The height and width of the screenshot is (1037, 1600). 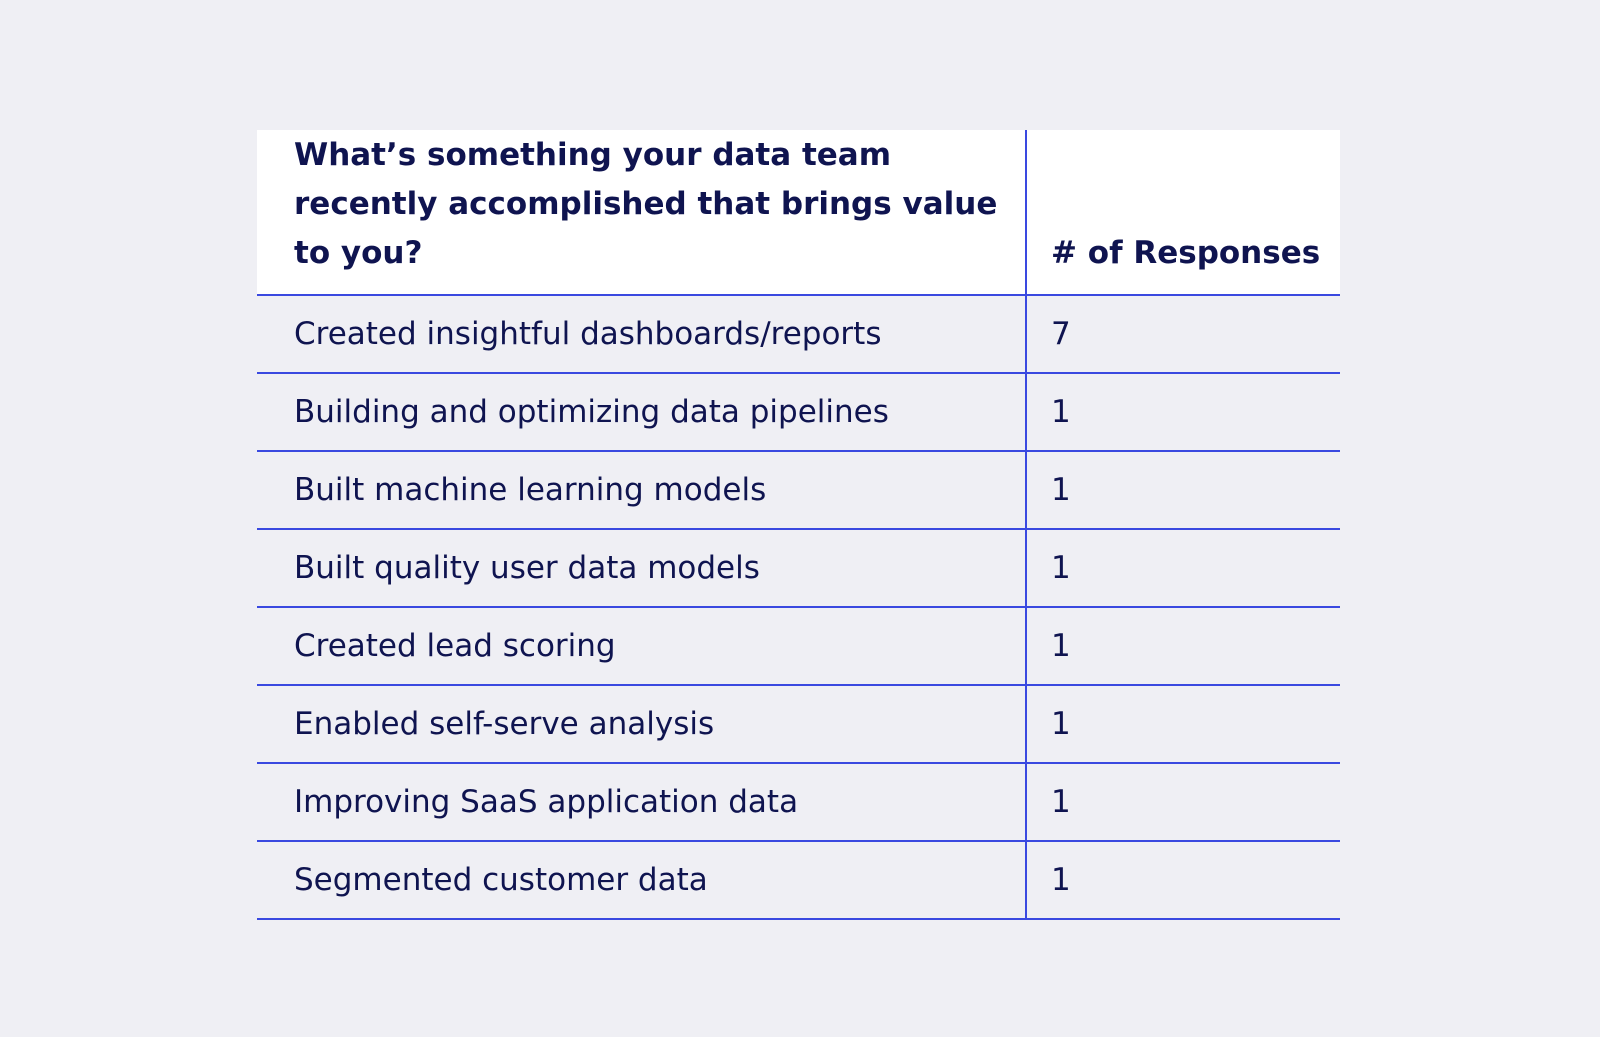 What do you see at coordinates (1182, 334) in the screenshot?
I see `row-response-count: 7` at bounding box center [1182, 334].